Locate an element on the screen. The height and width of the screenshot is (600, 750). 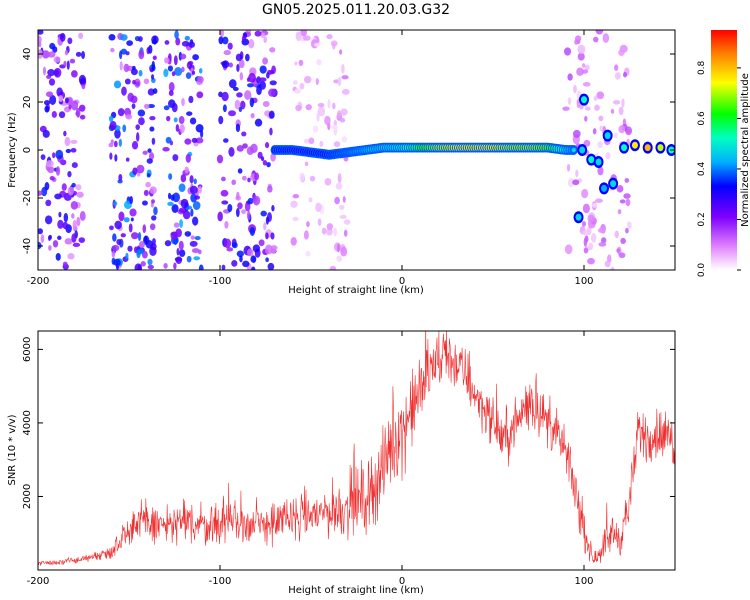
y-tick-label: 6000 is located at coordinates (27, 349).